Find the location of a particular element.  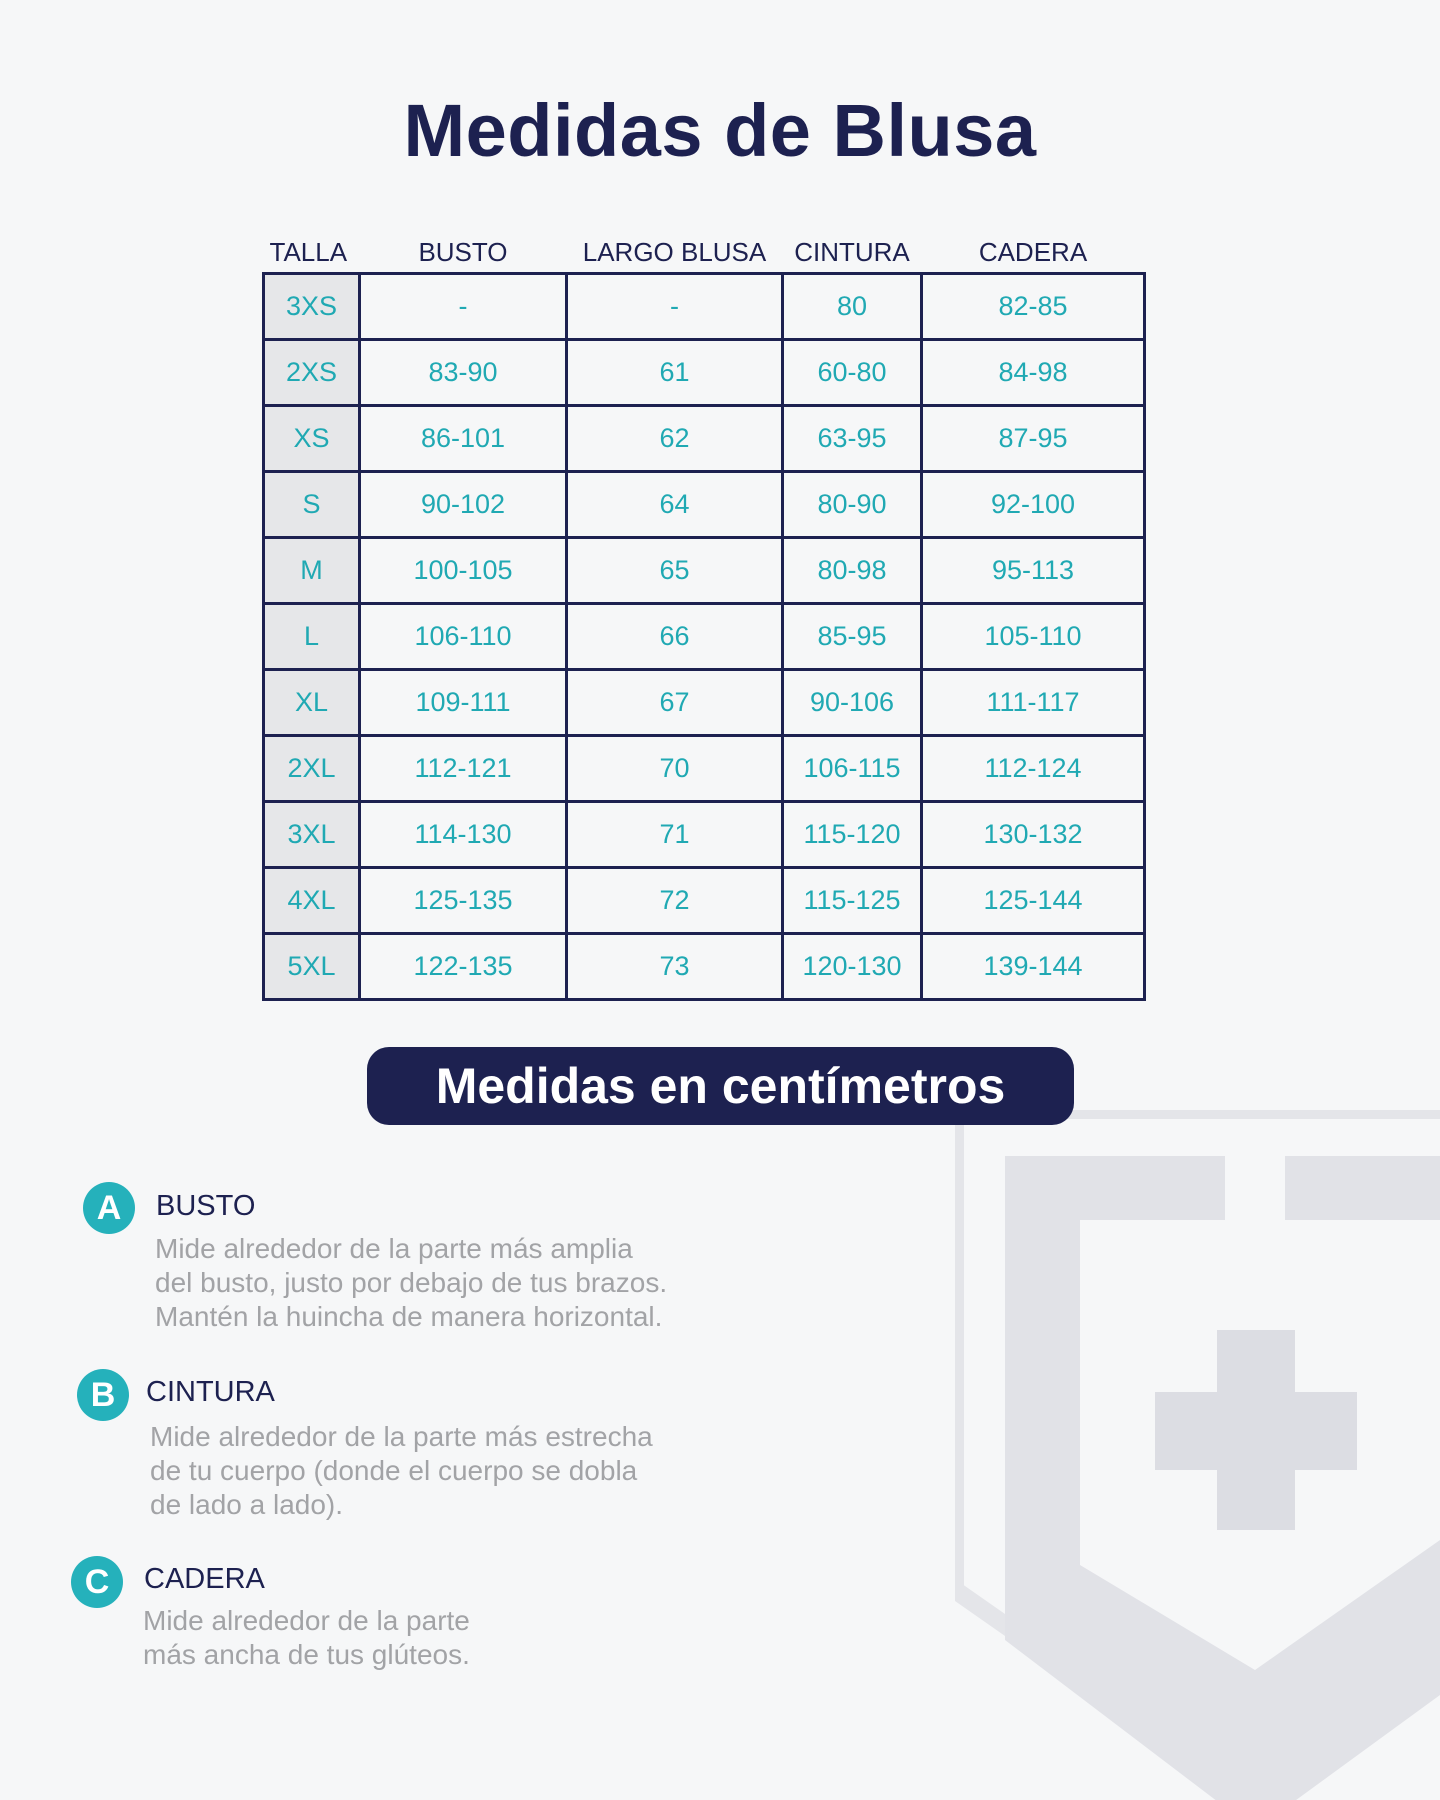

largo-cell: 73 is located at coordinates (674, 966).